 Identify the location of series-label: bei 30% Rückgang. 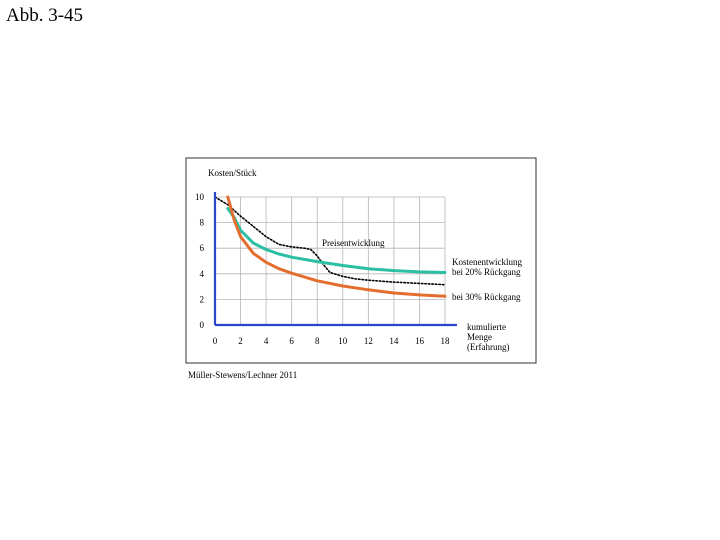
(486, 297).